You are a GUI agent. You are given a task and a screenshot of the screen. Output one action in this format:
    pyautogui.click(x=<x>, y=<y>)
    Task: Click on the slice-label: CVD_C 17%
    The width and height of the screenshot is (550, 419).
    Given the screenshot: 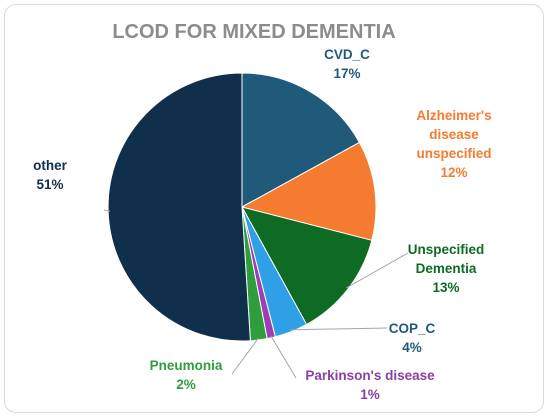 What is the action you would take?
    pyautogui.click(x=347, y=64)
    